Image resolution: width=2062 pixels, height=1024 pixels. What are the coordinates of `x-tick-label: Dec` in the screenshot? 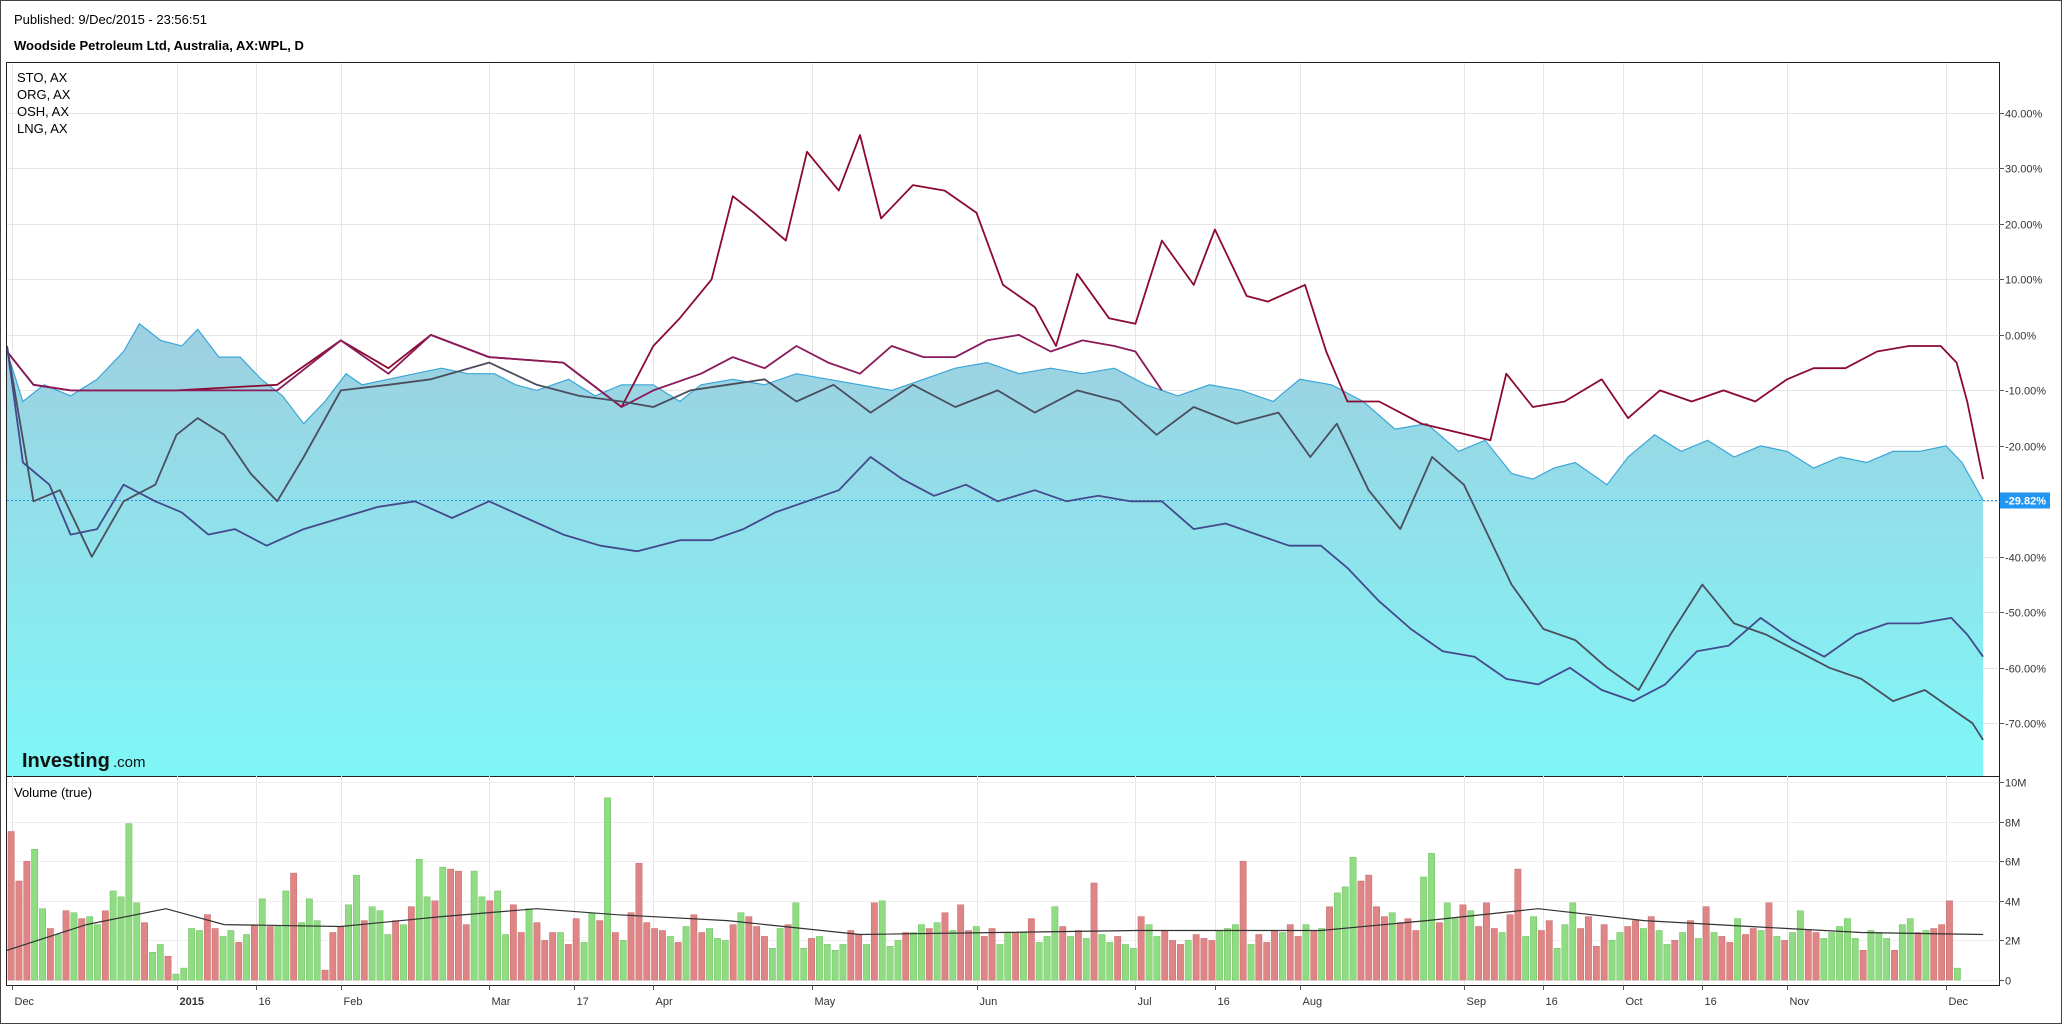 It's located at (25, 1002).